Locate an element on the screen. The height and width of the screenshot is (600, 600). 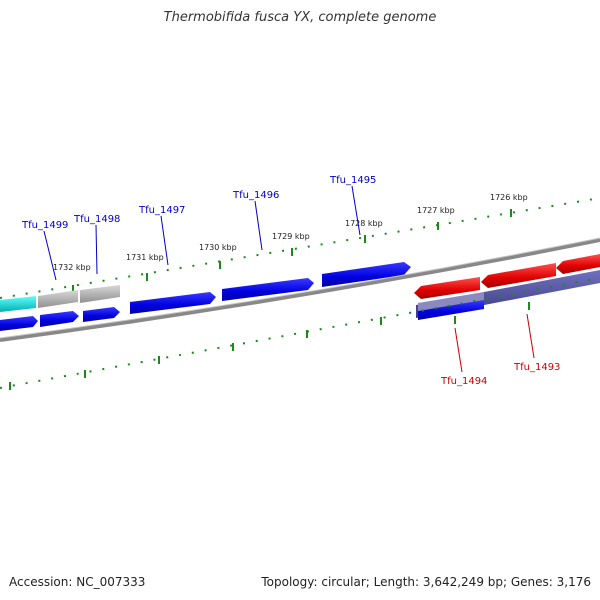
reverse-strand is located at coordinates (507, 276).